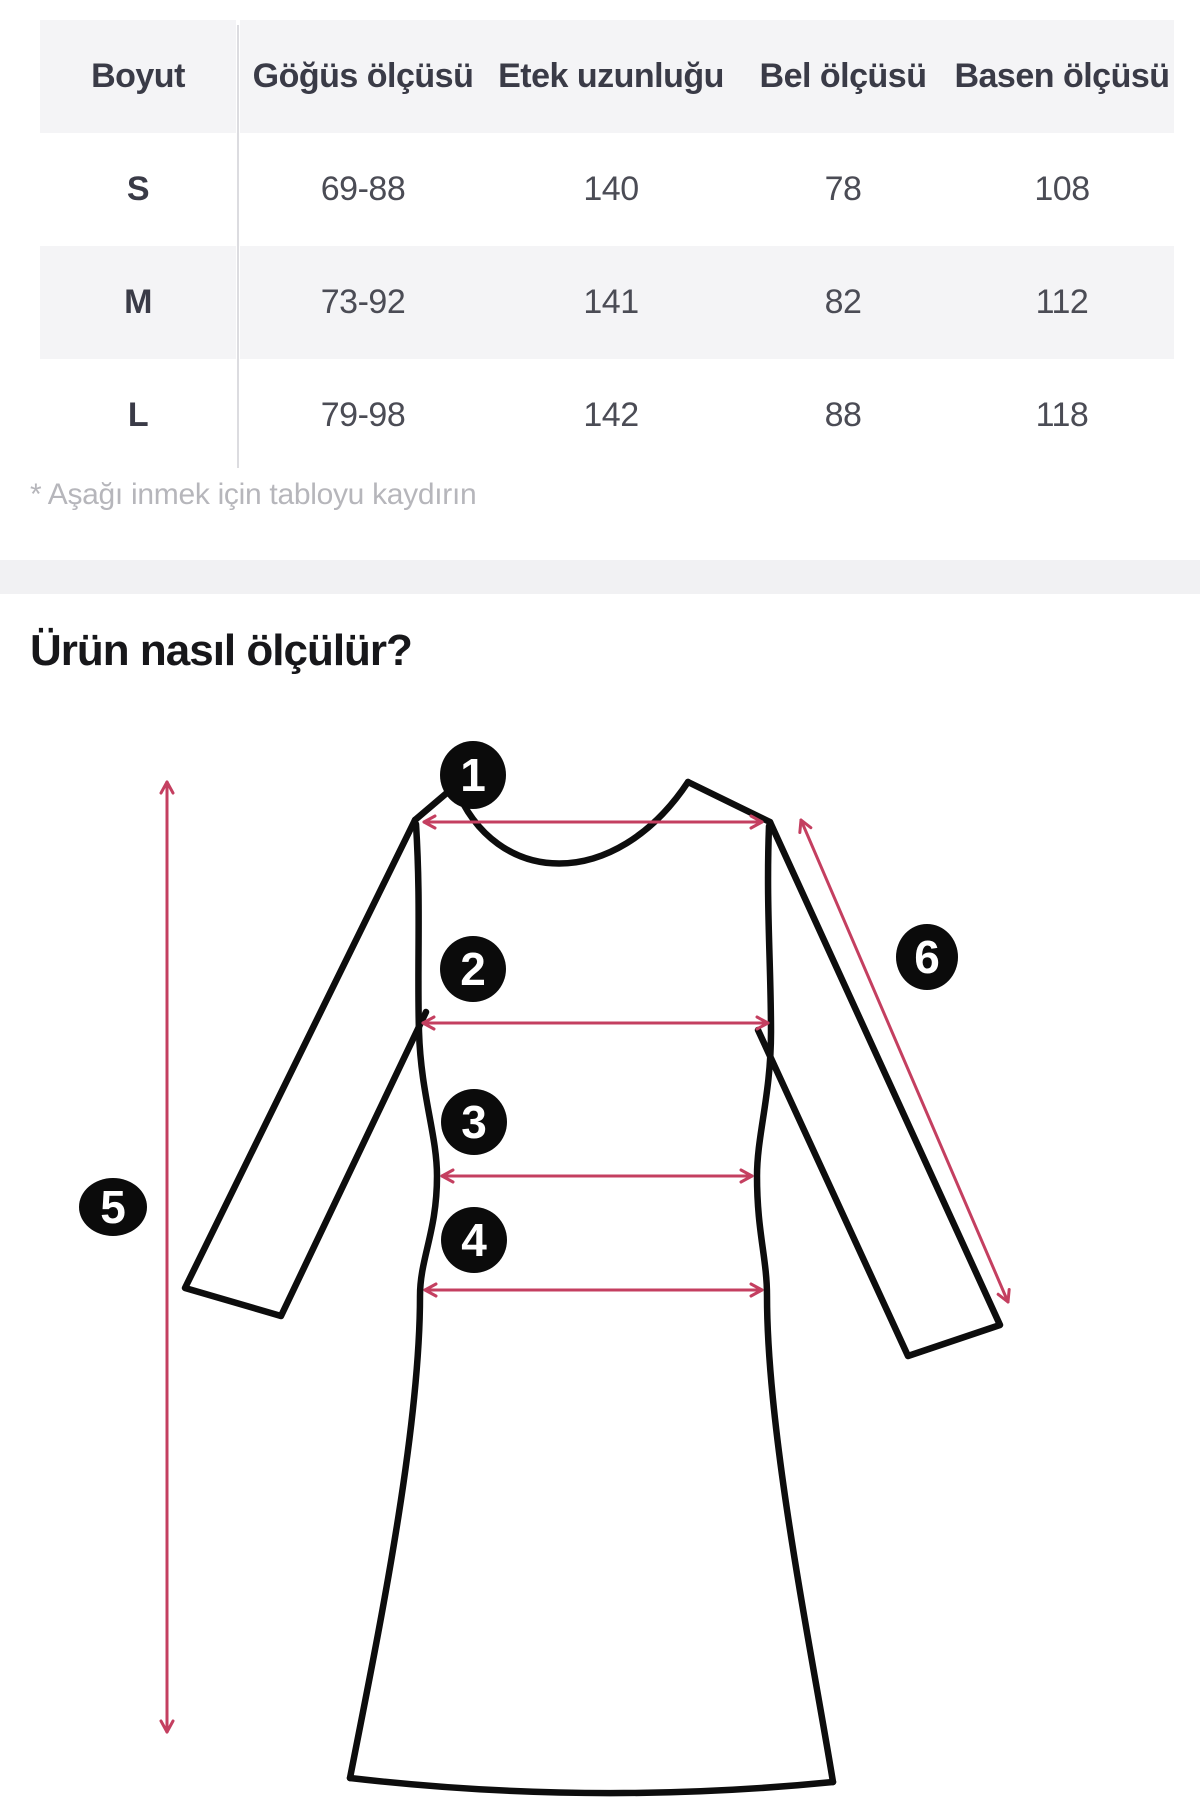 The width and height of the screenshot is (1200, 1800). What do you see at coordinates (600, 577) in the screenshot?
I see `section-divider` at bounding box center [600, 577].